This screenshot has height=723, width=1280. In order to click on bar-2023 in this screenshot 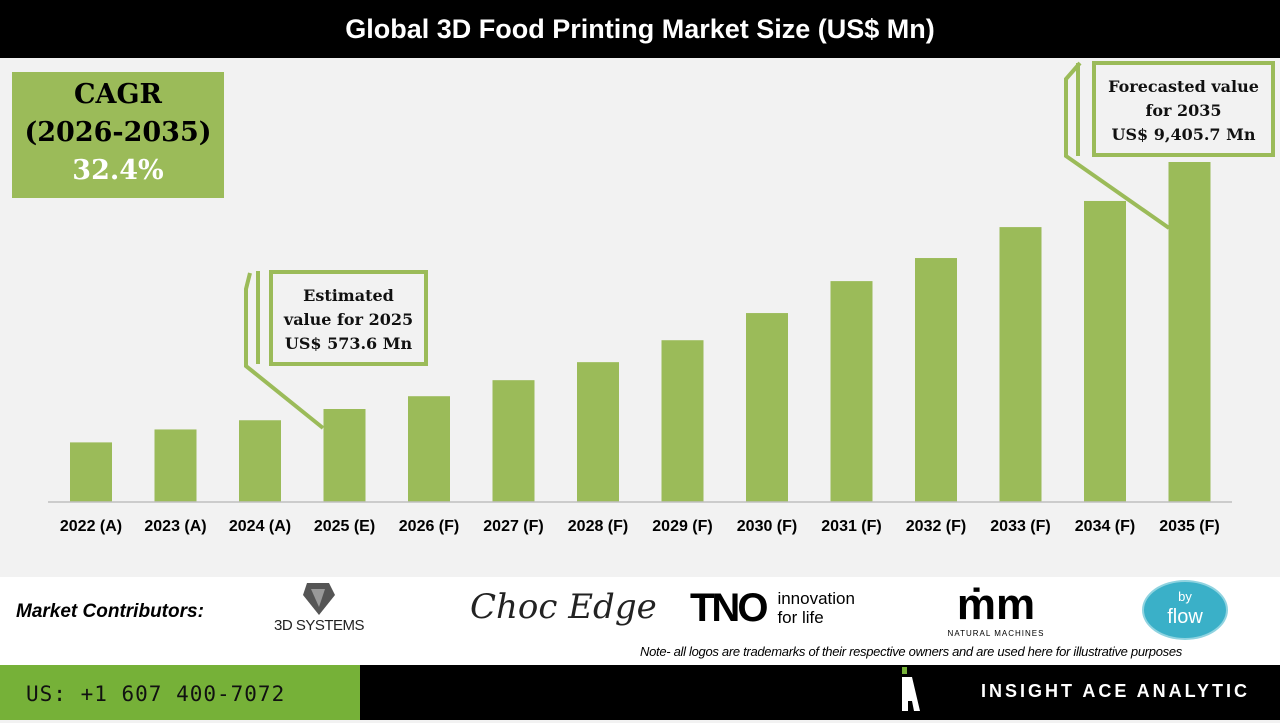, I will do `click(175, 465)`.